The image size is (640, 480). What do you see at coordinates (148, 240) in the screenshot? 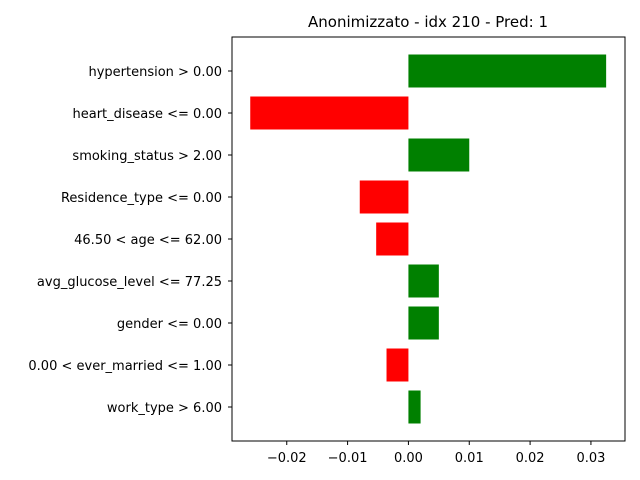
I see `y-tick-label: 46.50 < age <= 62.00` at bounding box center [148, 240].